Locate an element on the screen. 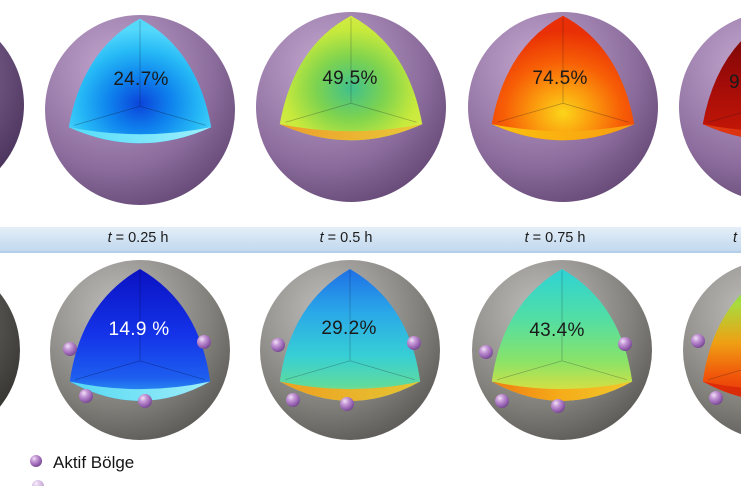  sphere-bottom-partial-left is located at coordinates (10, 350).